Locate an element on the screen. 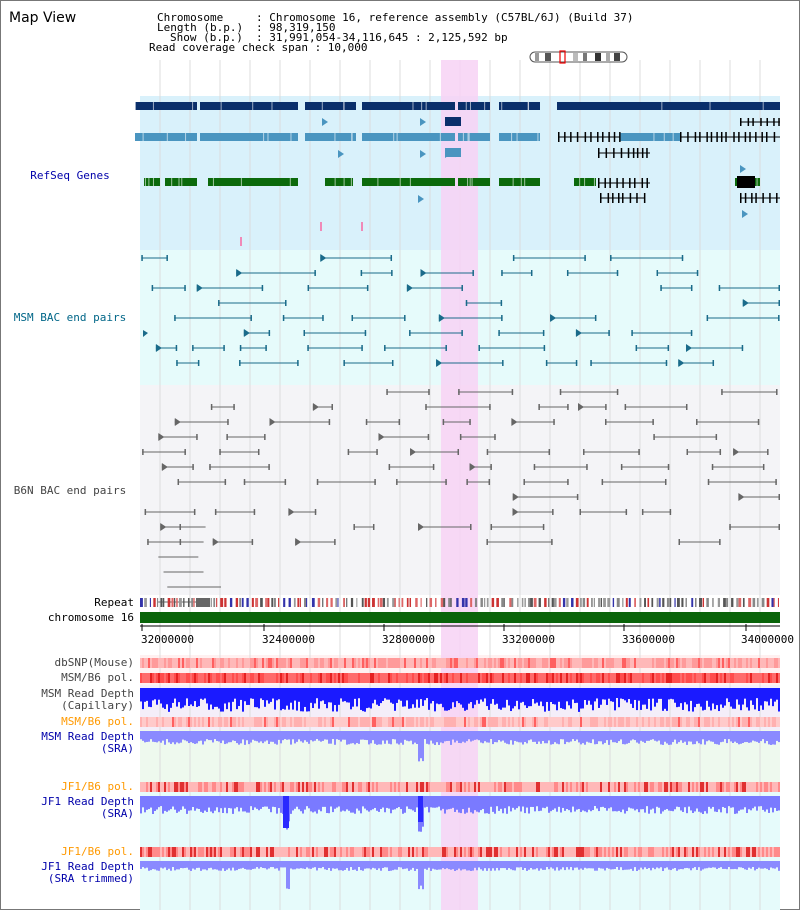 This screenshot has height=910, width=800. info-length-key: Length (b.p.) is located at coordinates (200, 27).